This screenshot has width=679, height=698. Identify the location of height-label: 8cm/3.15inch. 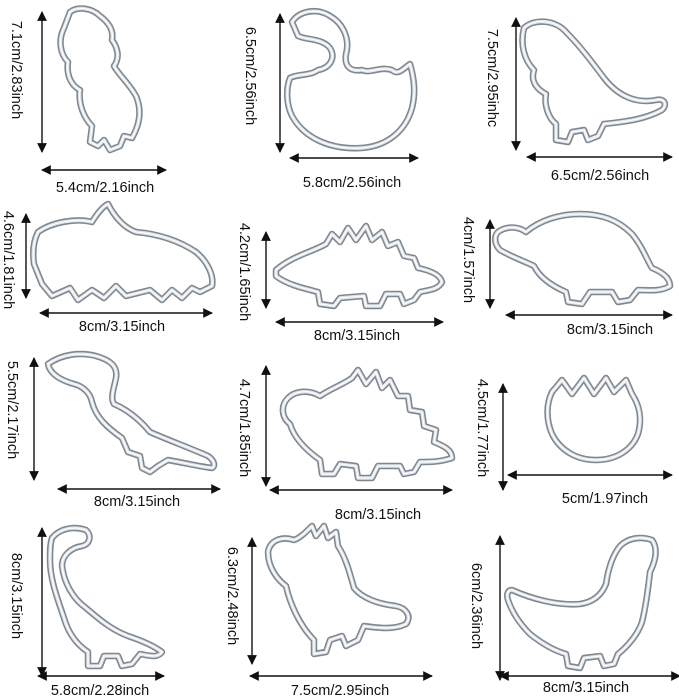
(16, 596).